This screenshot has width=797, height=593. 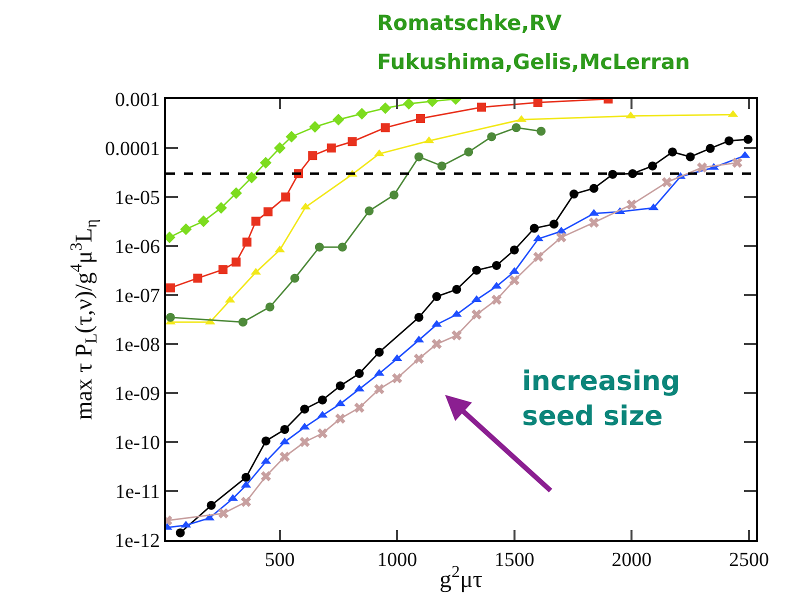 What do you see at coordinates (137, 198) in the screenshot?
I see `y-tick-label: 1e-05` at bounding box center [137, 198].